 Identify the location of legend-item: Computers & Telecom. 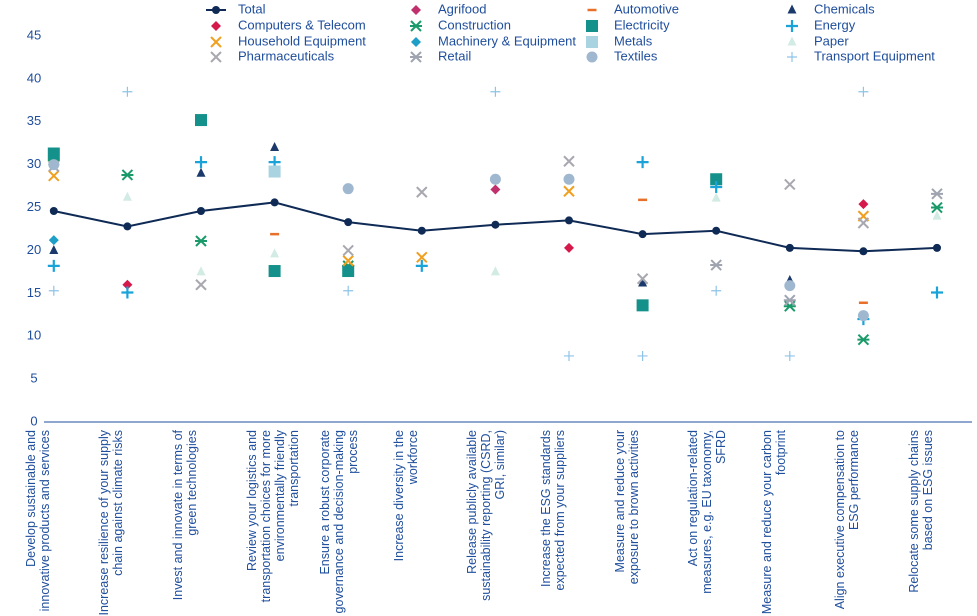
(288, 24).